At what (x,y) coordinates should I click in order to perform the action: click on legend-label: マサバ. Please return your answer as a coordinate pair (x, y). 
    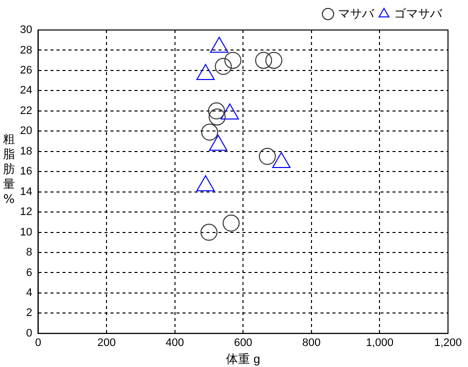
    Looking at the image, I should click on (356, 13).